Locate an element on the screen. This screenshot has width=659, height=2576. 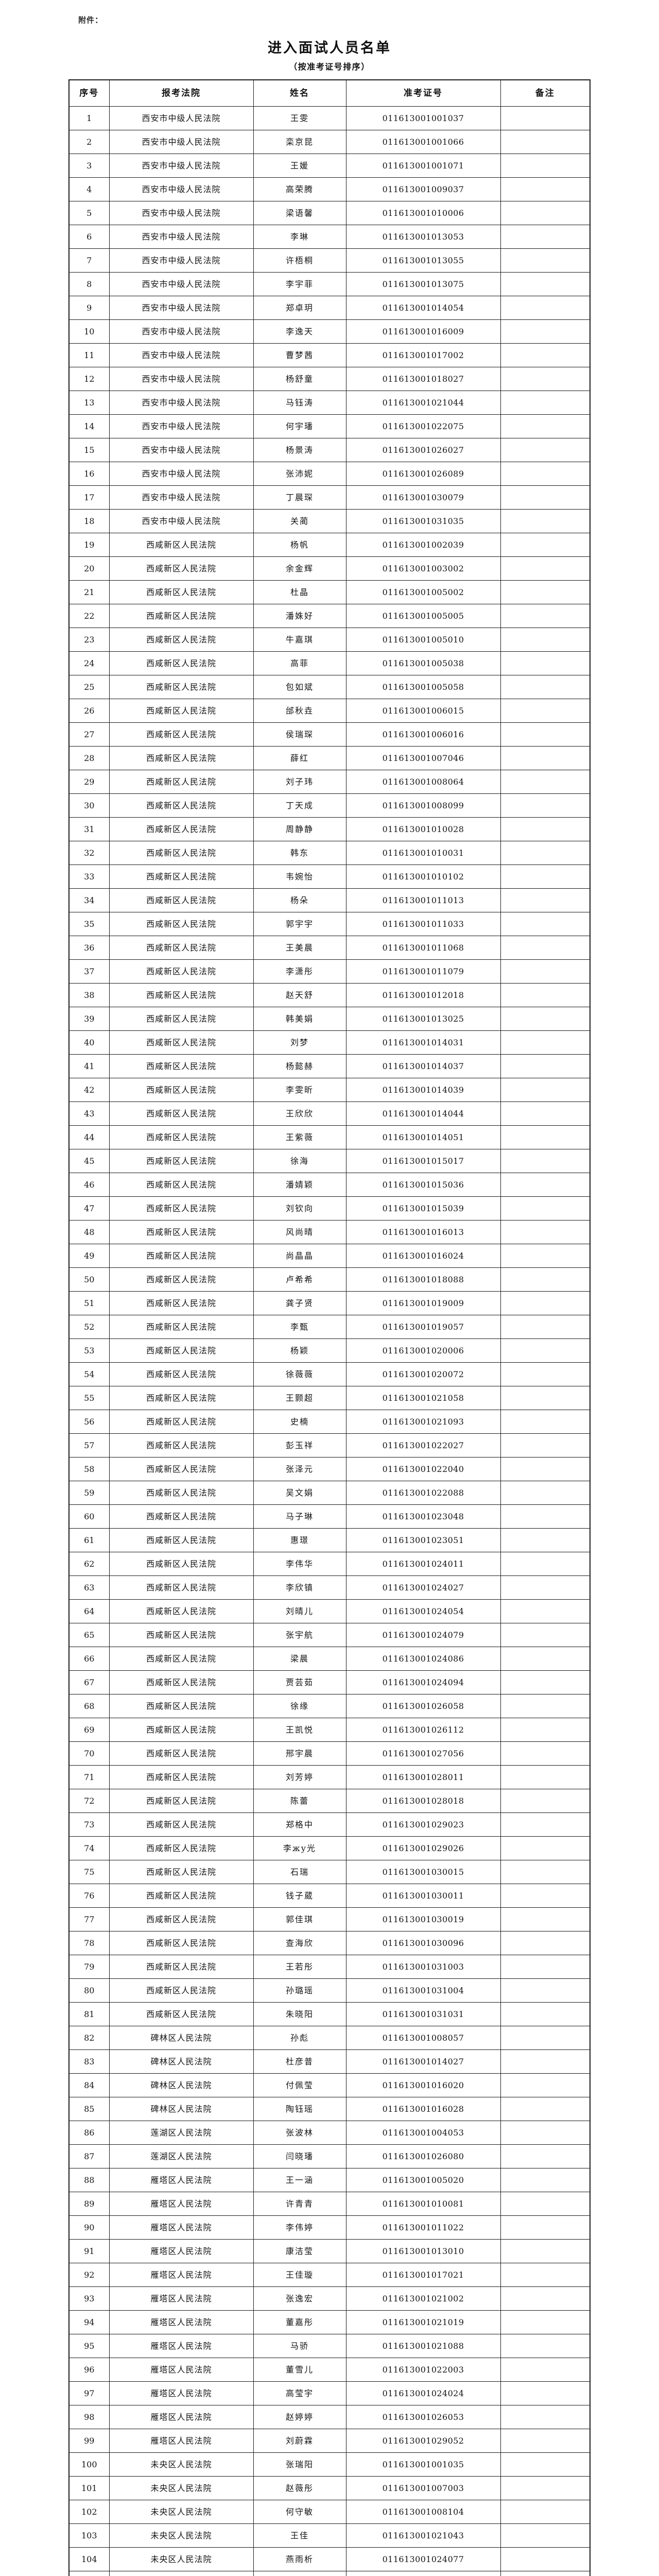
cell-name: 付佩莹 is located at coordinates (300, 2085).